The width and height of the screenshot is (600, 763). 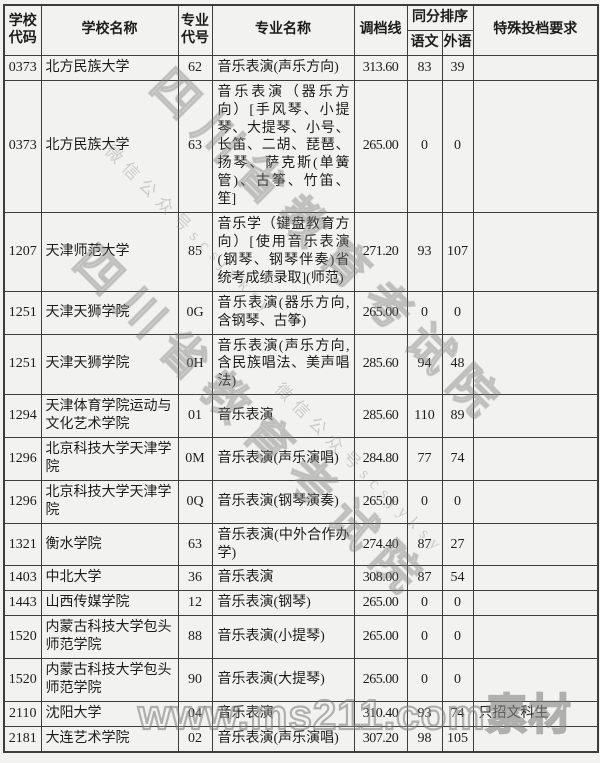 What do you see at coordinates (380, 578) in the screenshot?
I see `cell-cutoff-line: 308.00` at bounding box center [380, 578].